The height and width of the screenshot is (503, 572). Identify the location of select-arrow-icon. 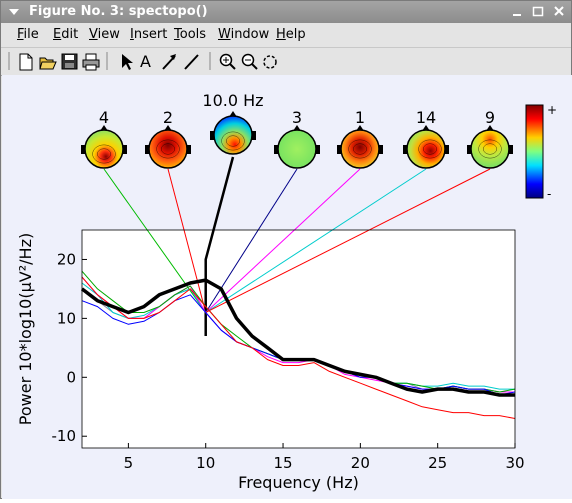
(127, 62).